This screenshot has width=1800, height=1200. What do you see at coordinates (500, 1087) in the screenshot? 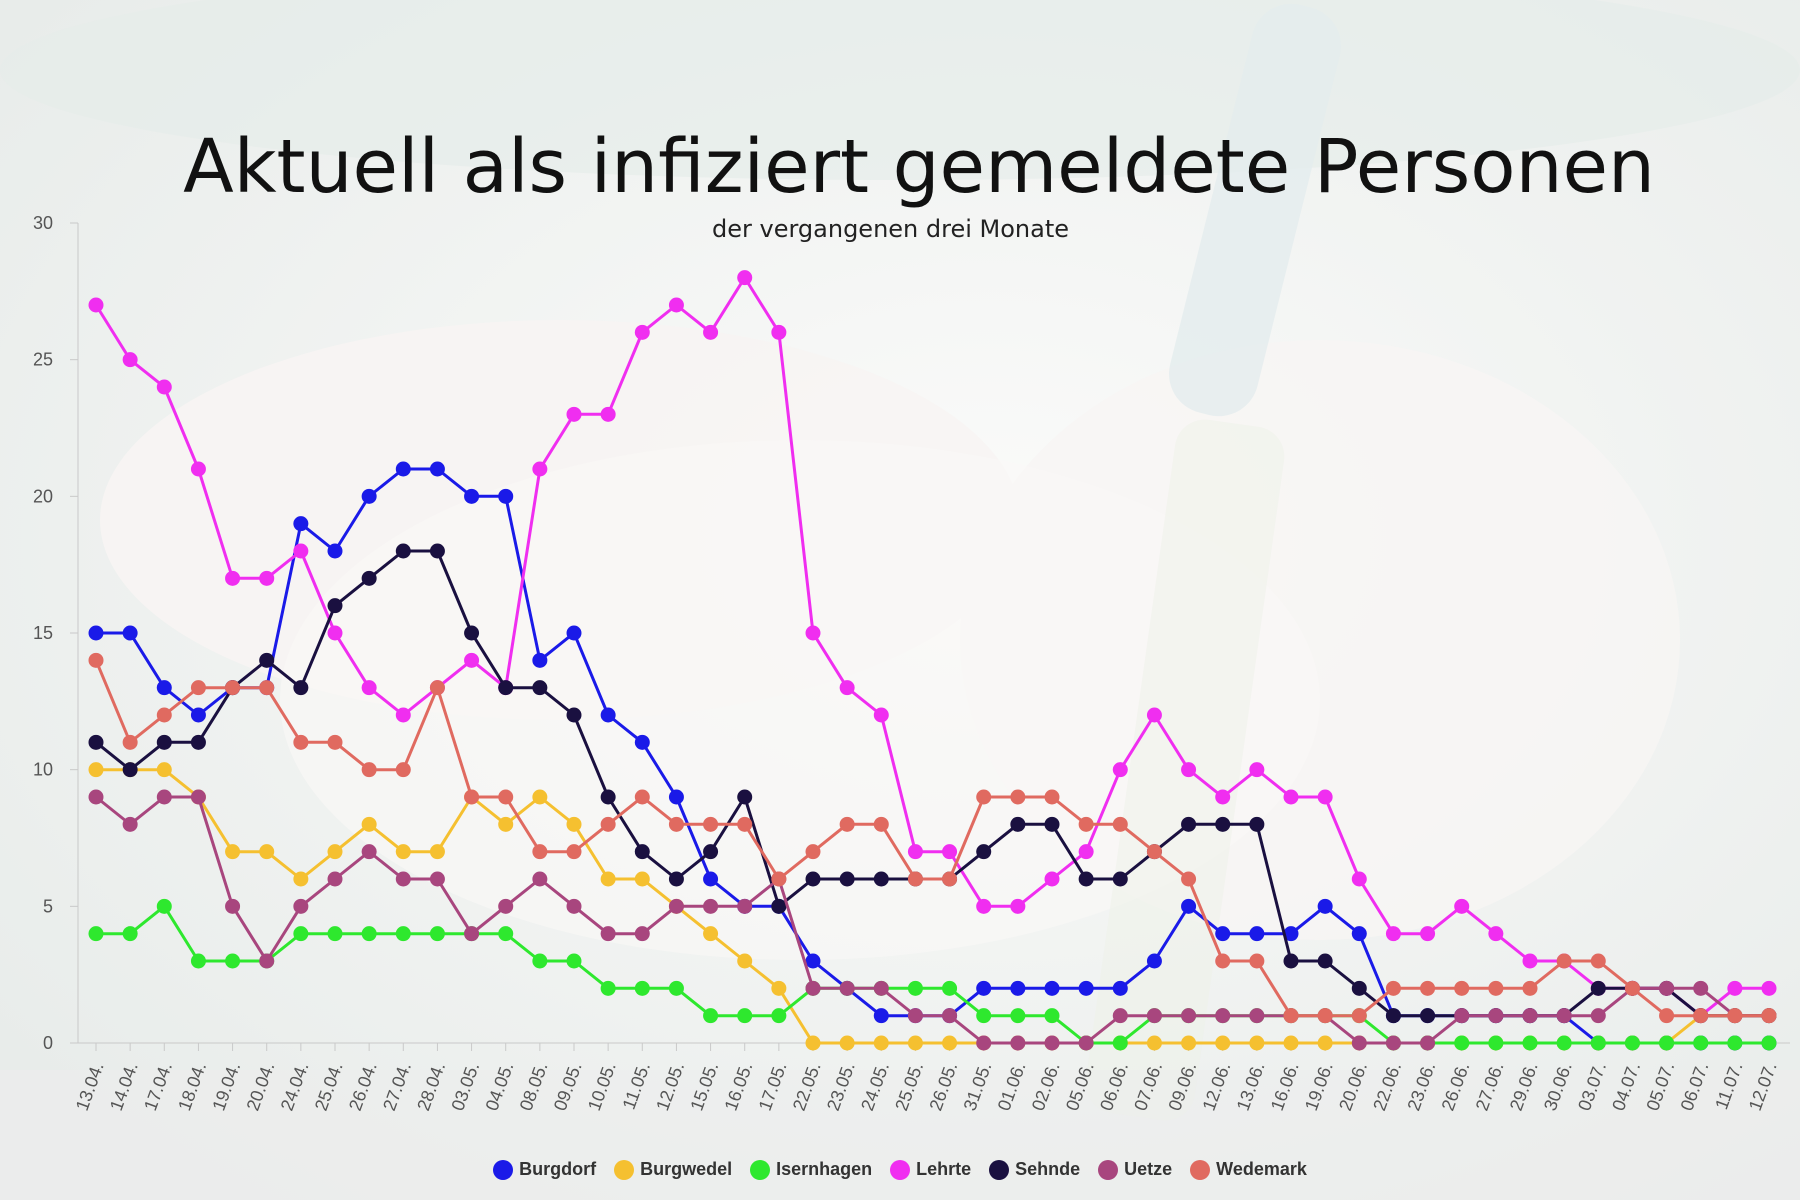
I see `x-tick-label: 04.05.` at bounding box center [500, 1087].